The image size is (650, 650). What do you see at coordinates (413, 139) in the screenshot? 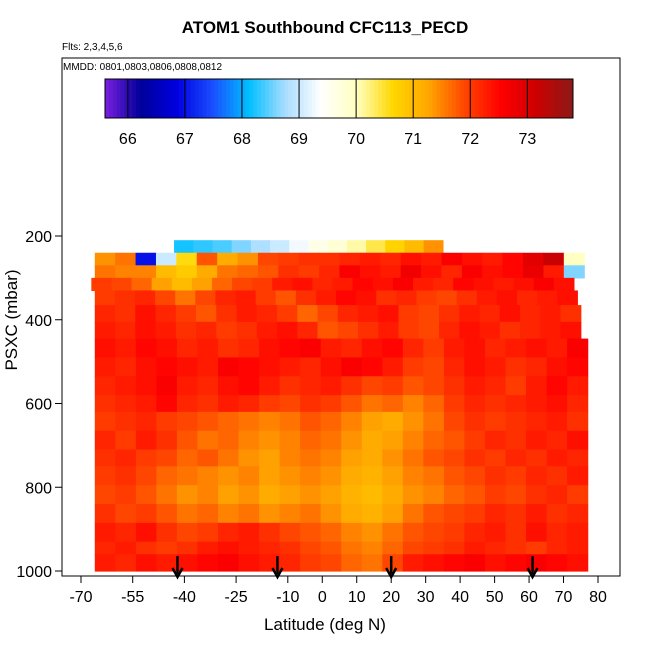
I see `colorbar-tick-label: 71` at bounding box center [413, 139].